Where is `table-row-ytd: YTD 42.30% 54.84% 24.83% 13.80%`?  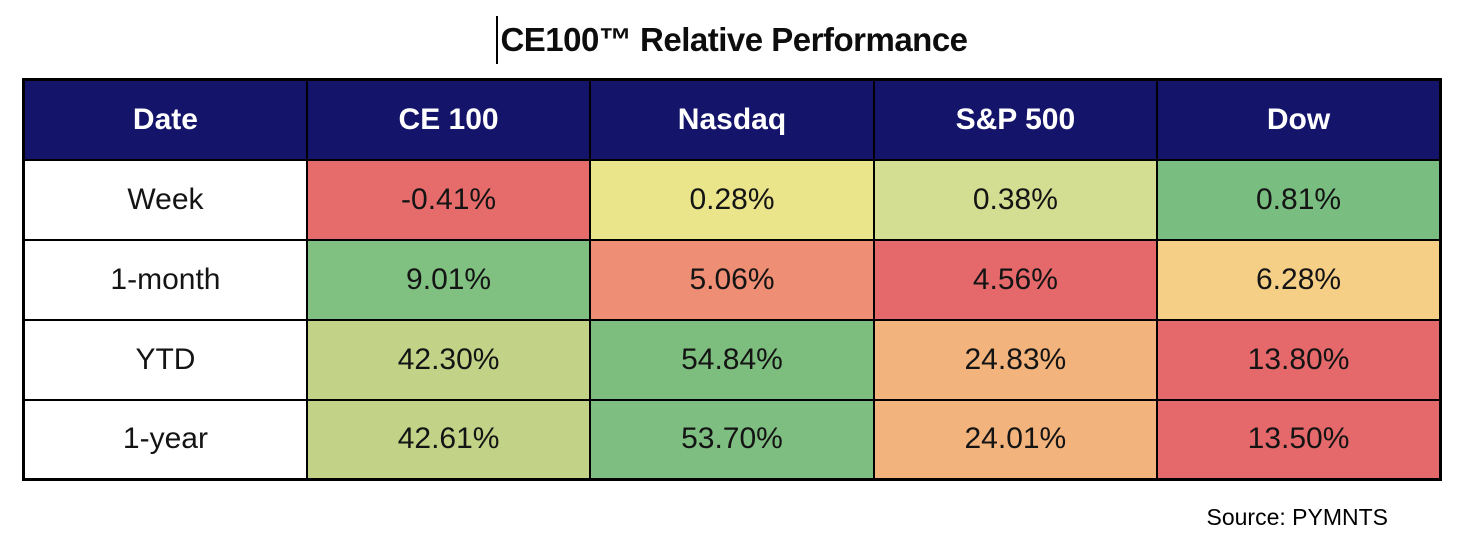 table-row-ytd: YTD 42.30% 54.84% 24.83% 13.80% is located at coordinates (732, 359).